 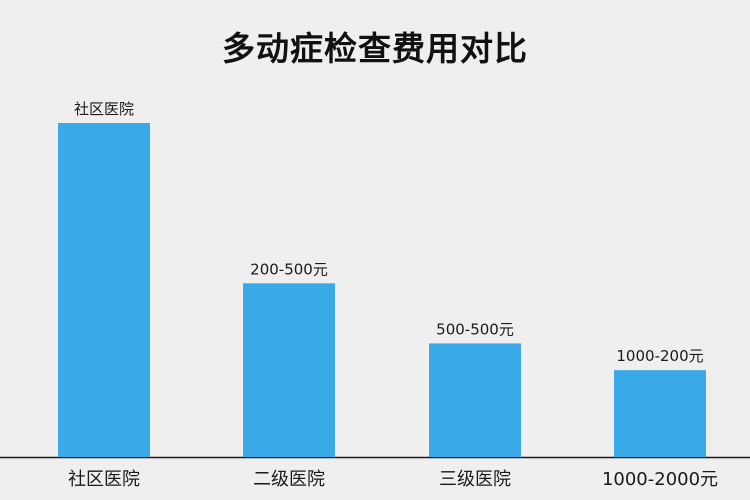 I want to click on bar-value-label-3: 1000-200元, so click(x=659, y=356).